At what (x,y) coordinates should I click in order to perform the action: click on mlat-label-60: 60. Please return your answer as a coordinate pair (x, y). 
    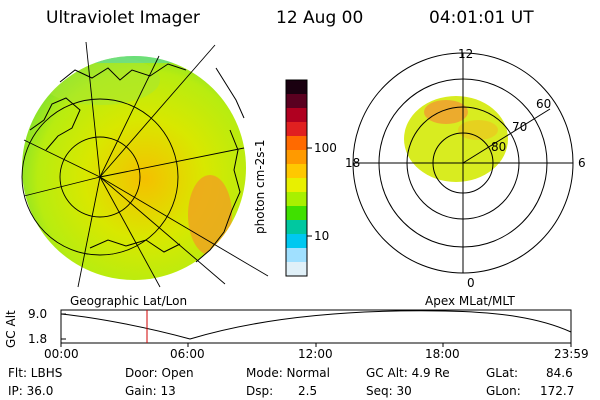
    Looking at the image, I should click on (544, 104).